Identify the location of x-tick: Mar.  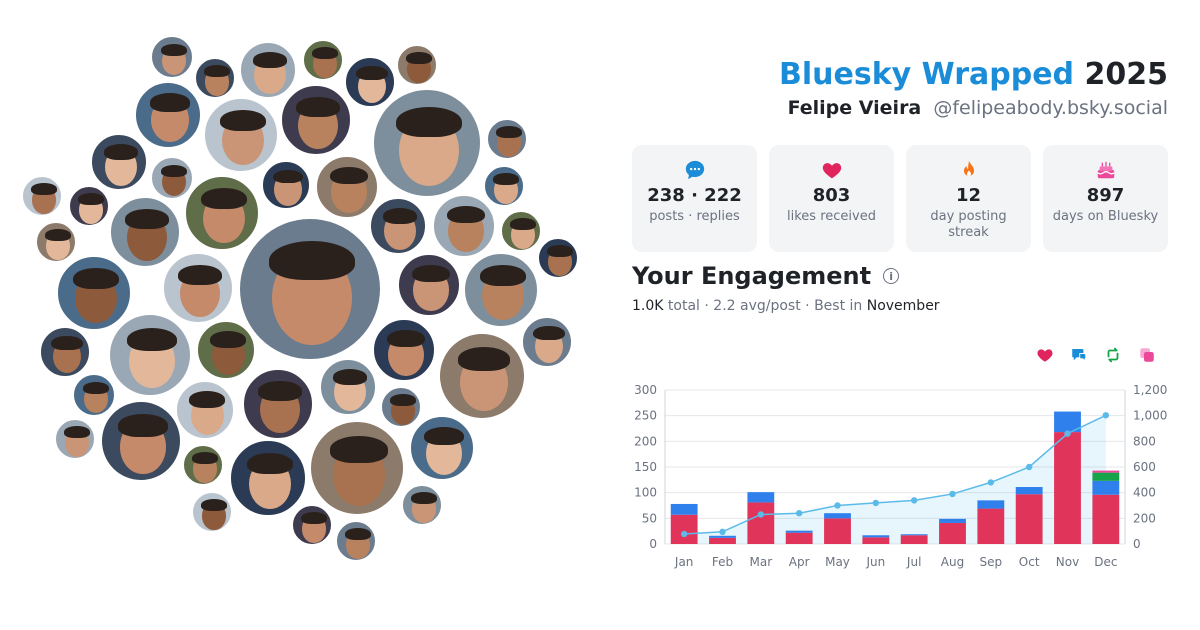
(761, 562).